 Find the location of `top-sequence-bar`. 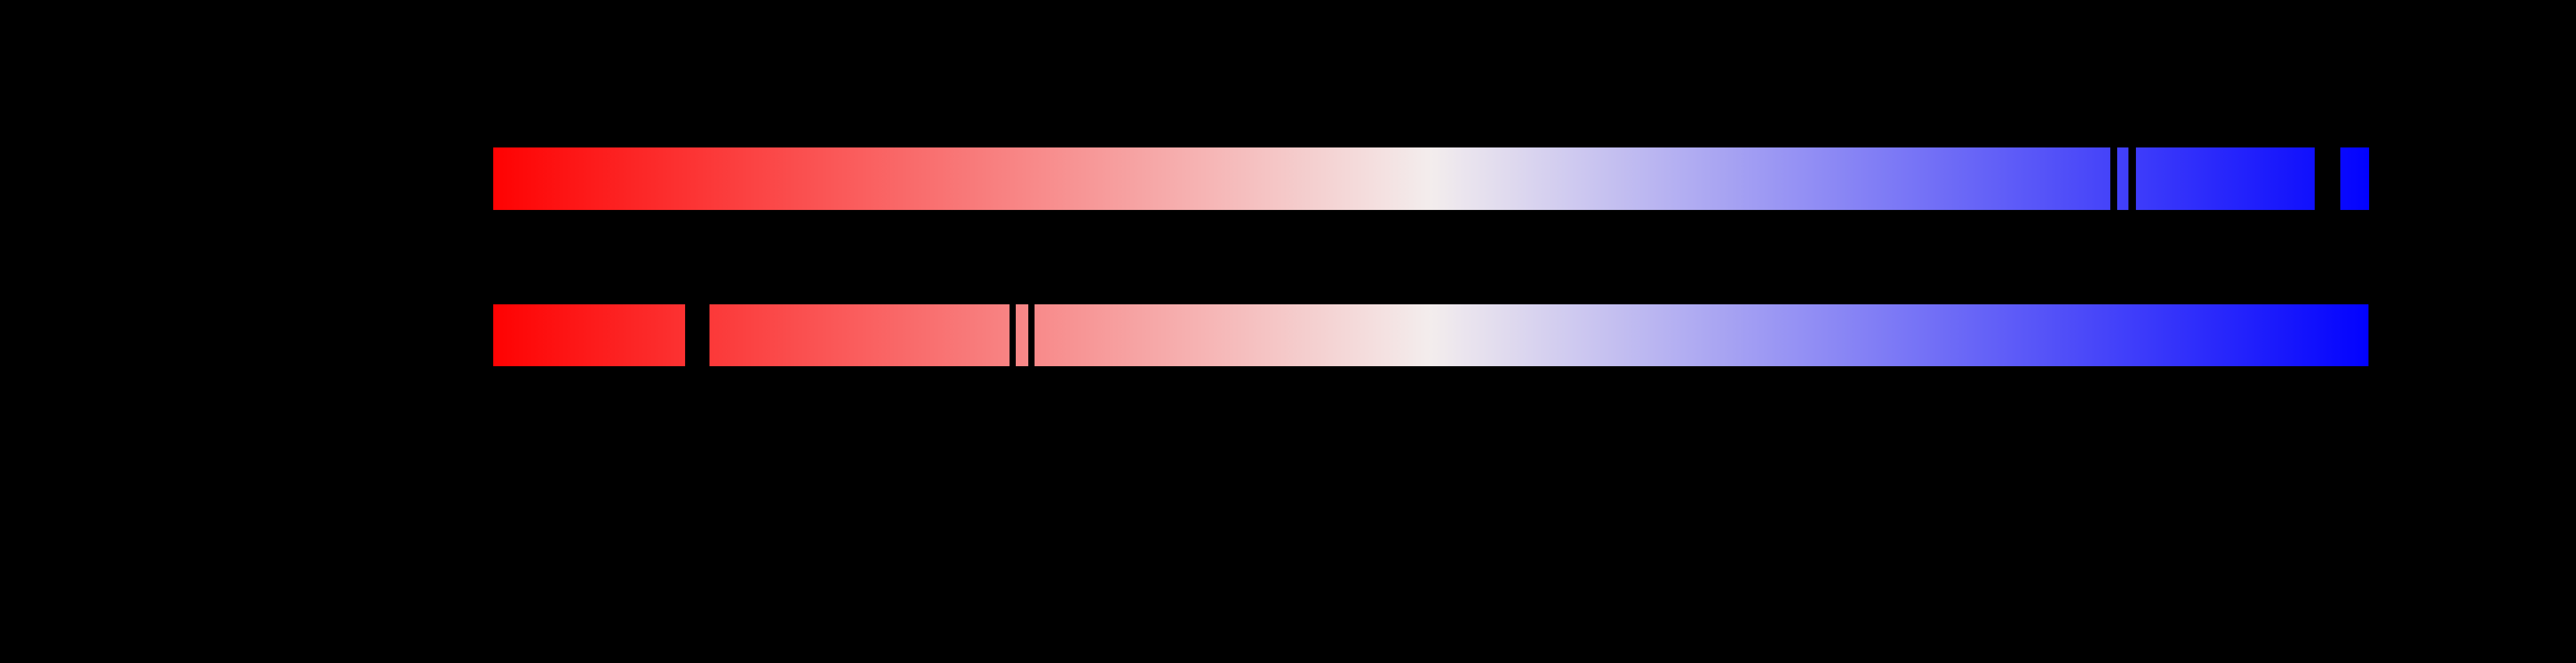

top-sequence-bar is located at coordinates (1431, 179).